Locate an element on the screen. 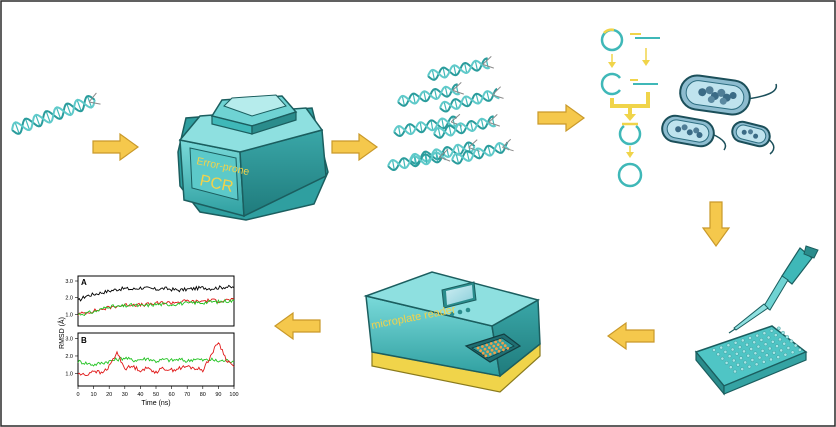 Image resolution: width=836 pixels, height=427 pixels. x-tick-label: 30 is located at coordinates (125, 395).